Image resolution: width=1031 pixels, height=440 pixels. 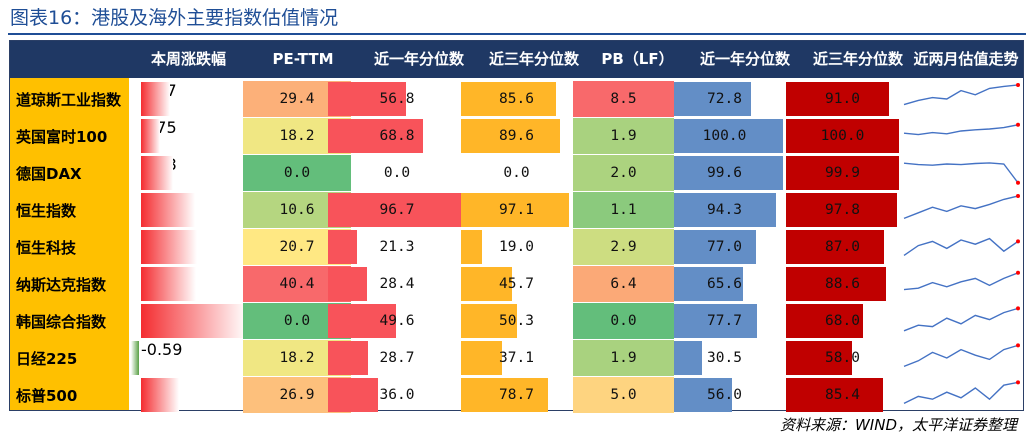 I want to click on pb-1y-percentile-cell: 94.3, so click(x=724, y=210).